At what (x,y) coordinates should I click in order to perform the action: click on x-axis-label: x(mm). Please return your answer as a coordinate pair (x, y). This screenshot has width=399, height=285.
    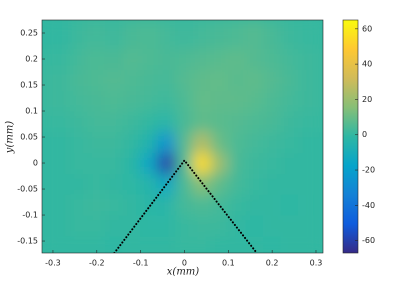
    Looking at the image, I should click on (183, 272).